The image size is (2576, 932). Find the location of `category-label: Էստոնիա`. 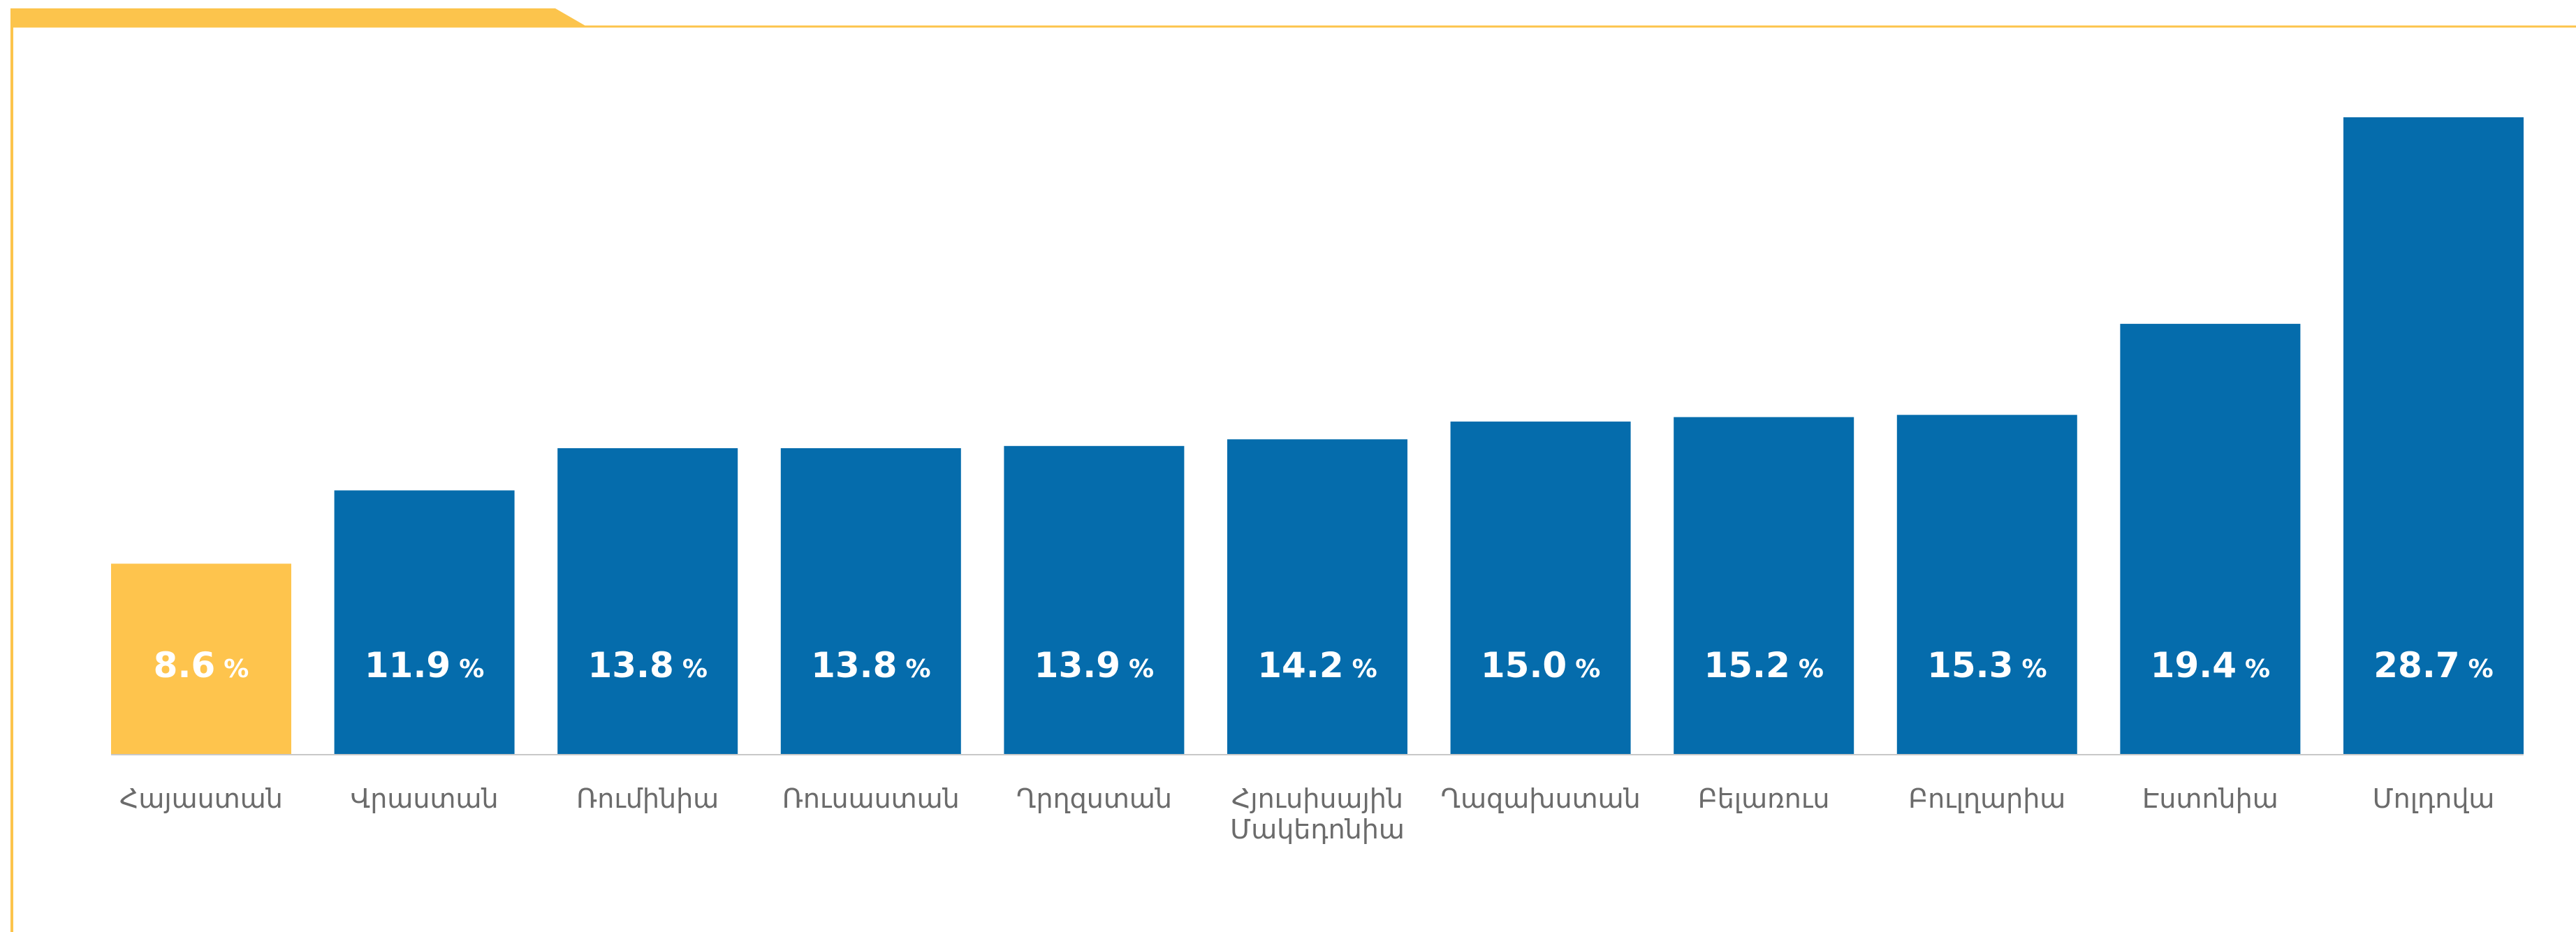

category-label: Էստոնիա is located at coordinates (2210, 798).